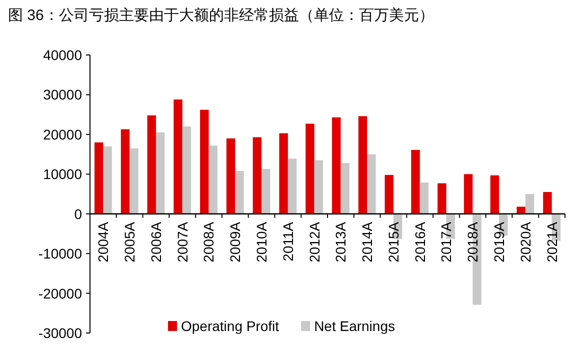  Describe the element at coordinates (499, 241) in the screenshot. I see `x-tick-label: 2019A` at that location.